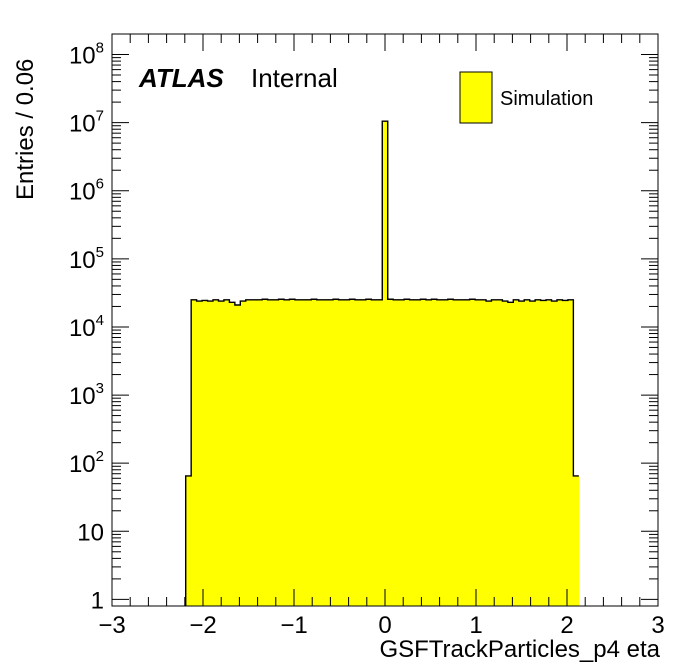 This screenshot has height=672, width=696. I want to click on x-tick-label: 3, so click(657, 625).